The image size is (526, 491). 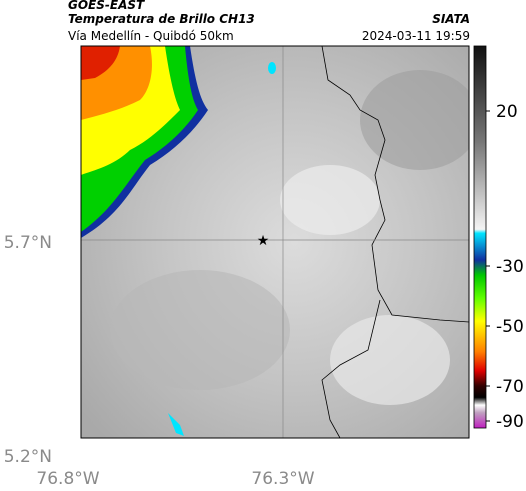 I want to click on org: SIATA, so click(x=451, y=19).